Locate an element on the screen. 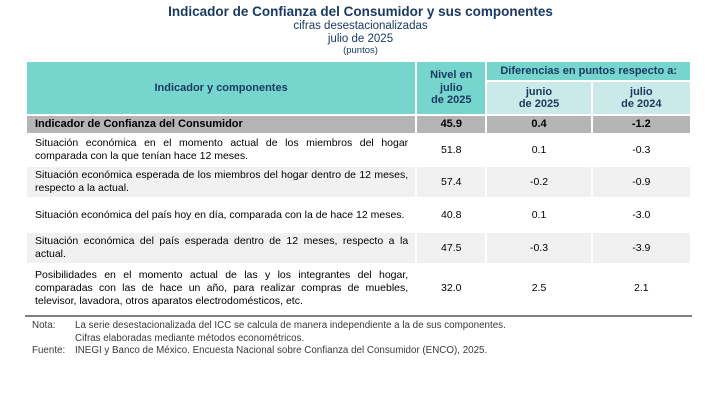  header-row-sub: junio de 2025 julio de 2024 is located at coordinates (358, 98).